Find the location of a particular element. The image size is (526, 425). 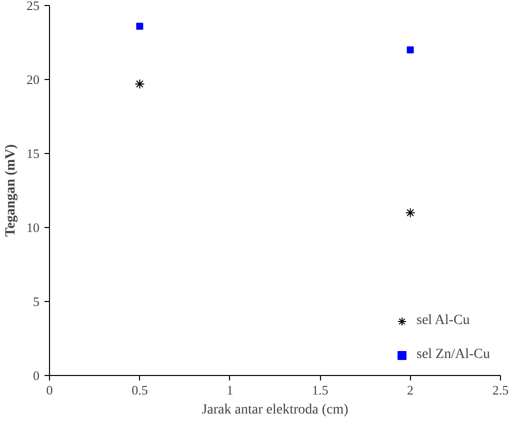

x-tick-label: 1.5 is located at coordinates (320, 390).